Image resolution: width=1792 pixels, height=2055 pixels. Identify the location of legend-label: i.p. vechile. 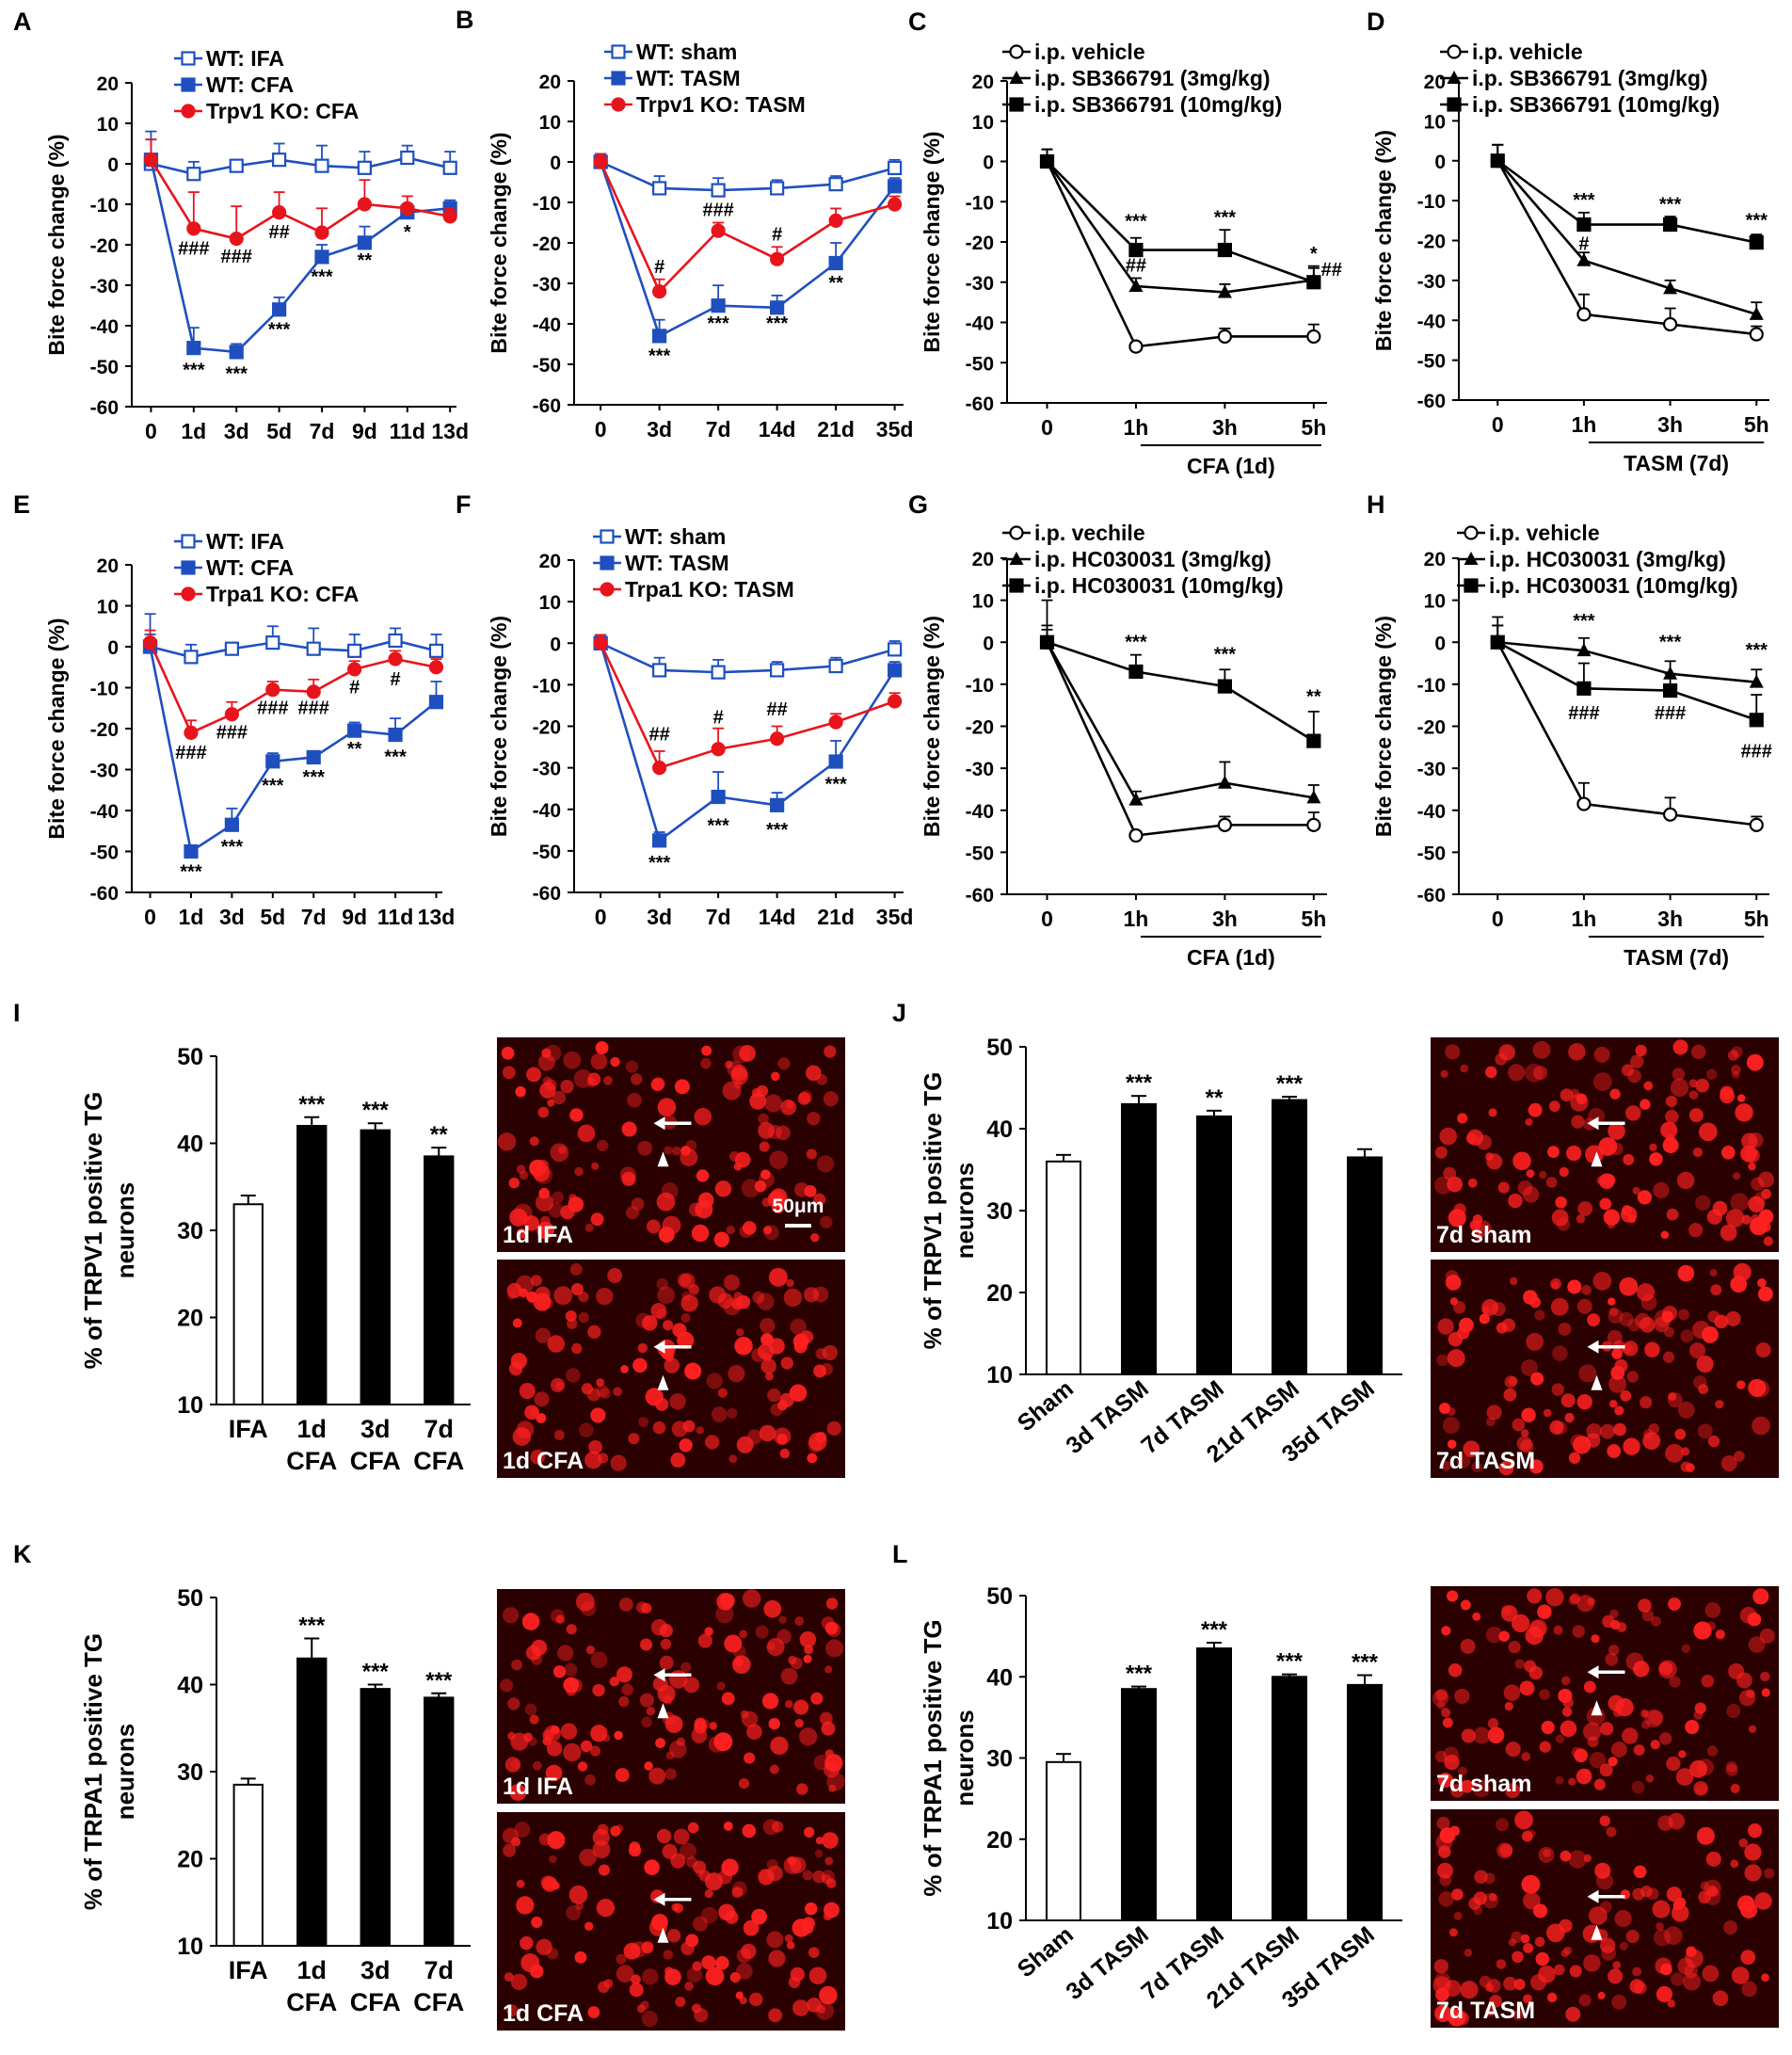
(1089, 533).